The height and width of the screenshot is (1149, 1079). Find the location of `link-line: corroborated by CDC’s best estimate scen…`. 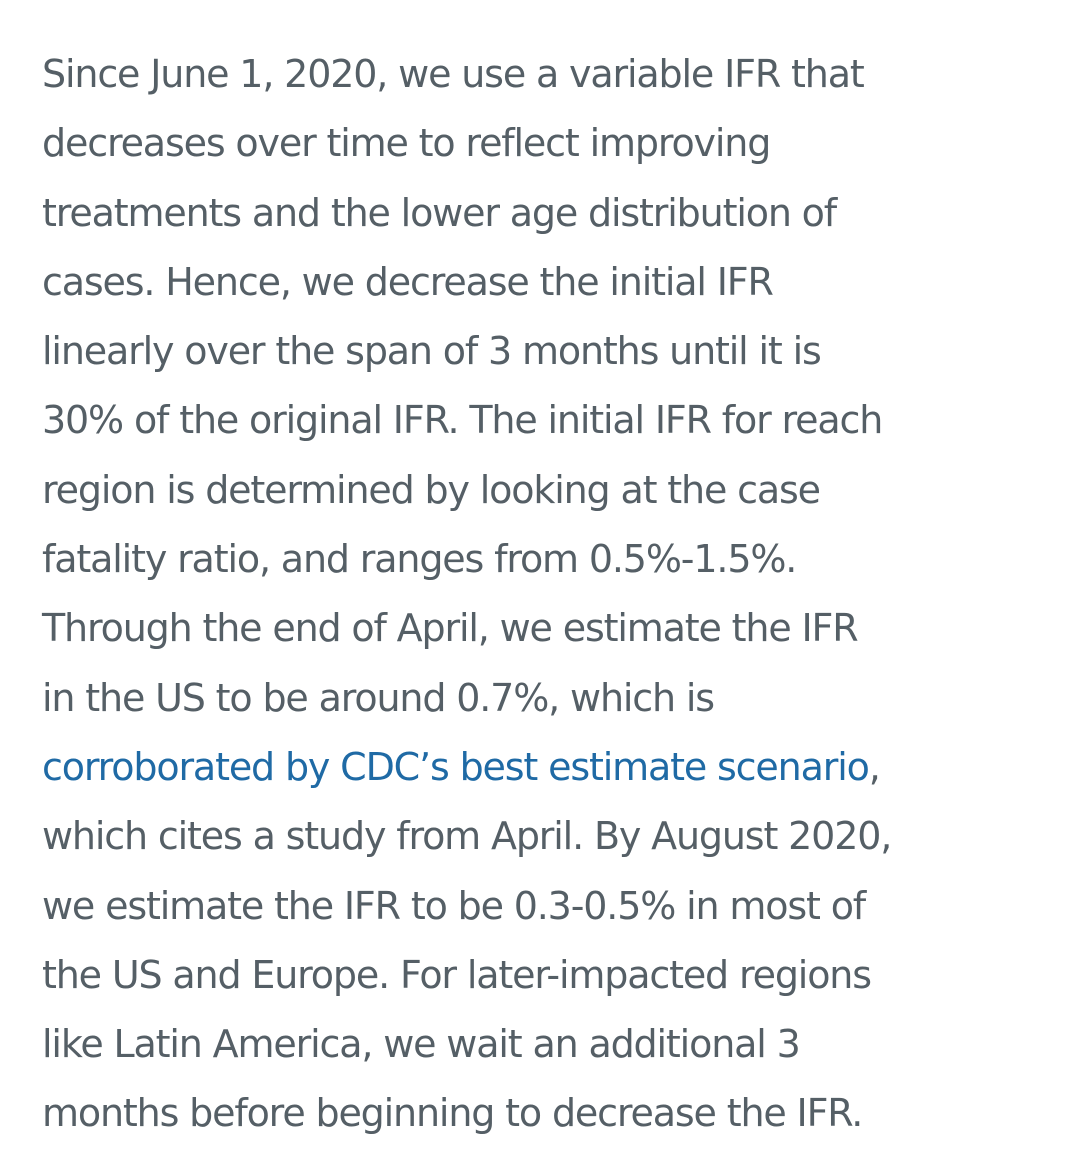

link-line: corroborated by CDC’s best estimate scen… is located at coordinates (547, 767).